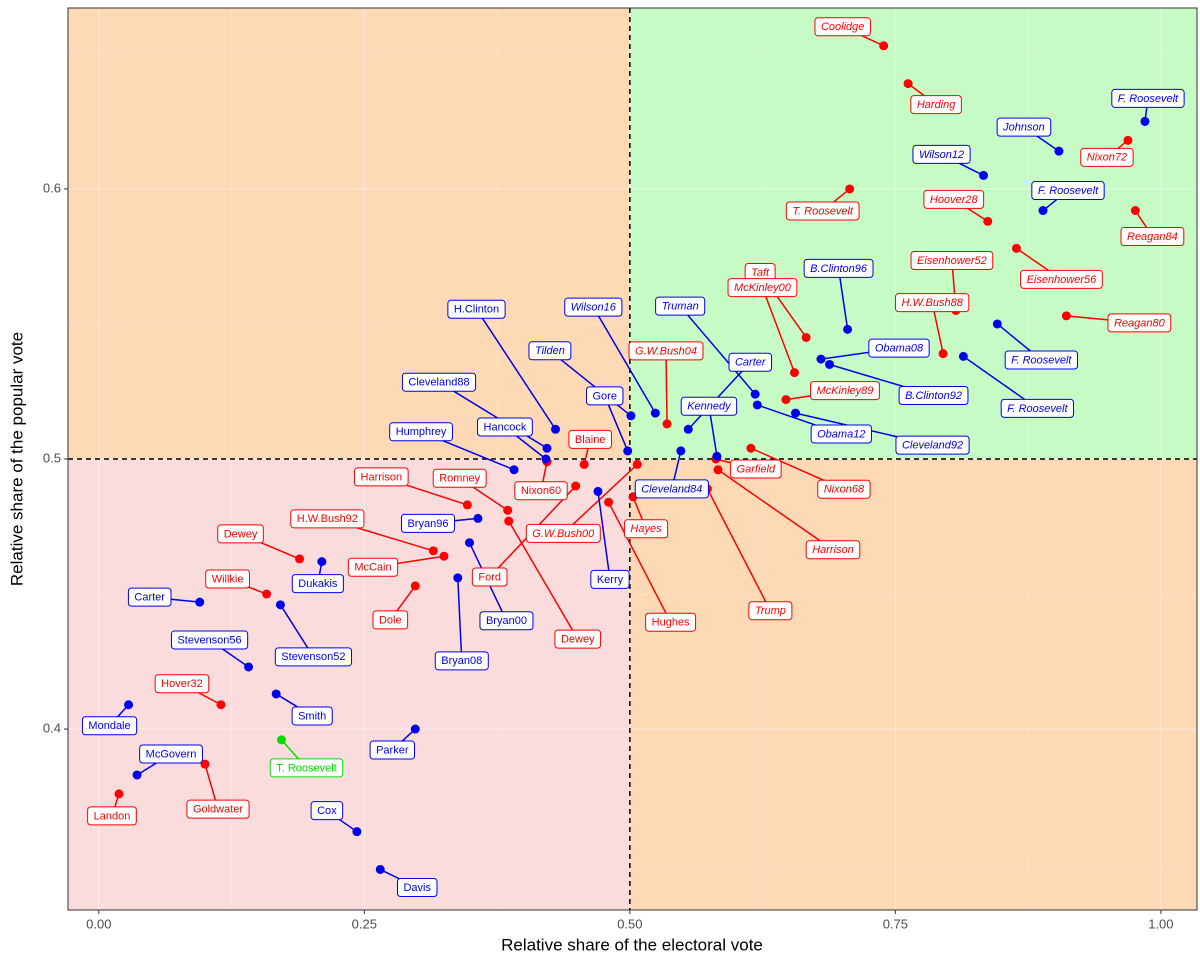  I want to click on label-text: Goldwater, so click(218, 810).